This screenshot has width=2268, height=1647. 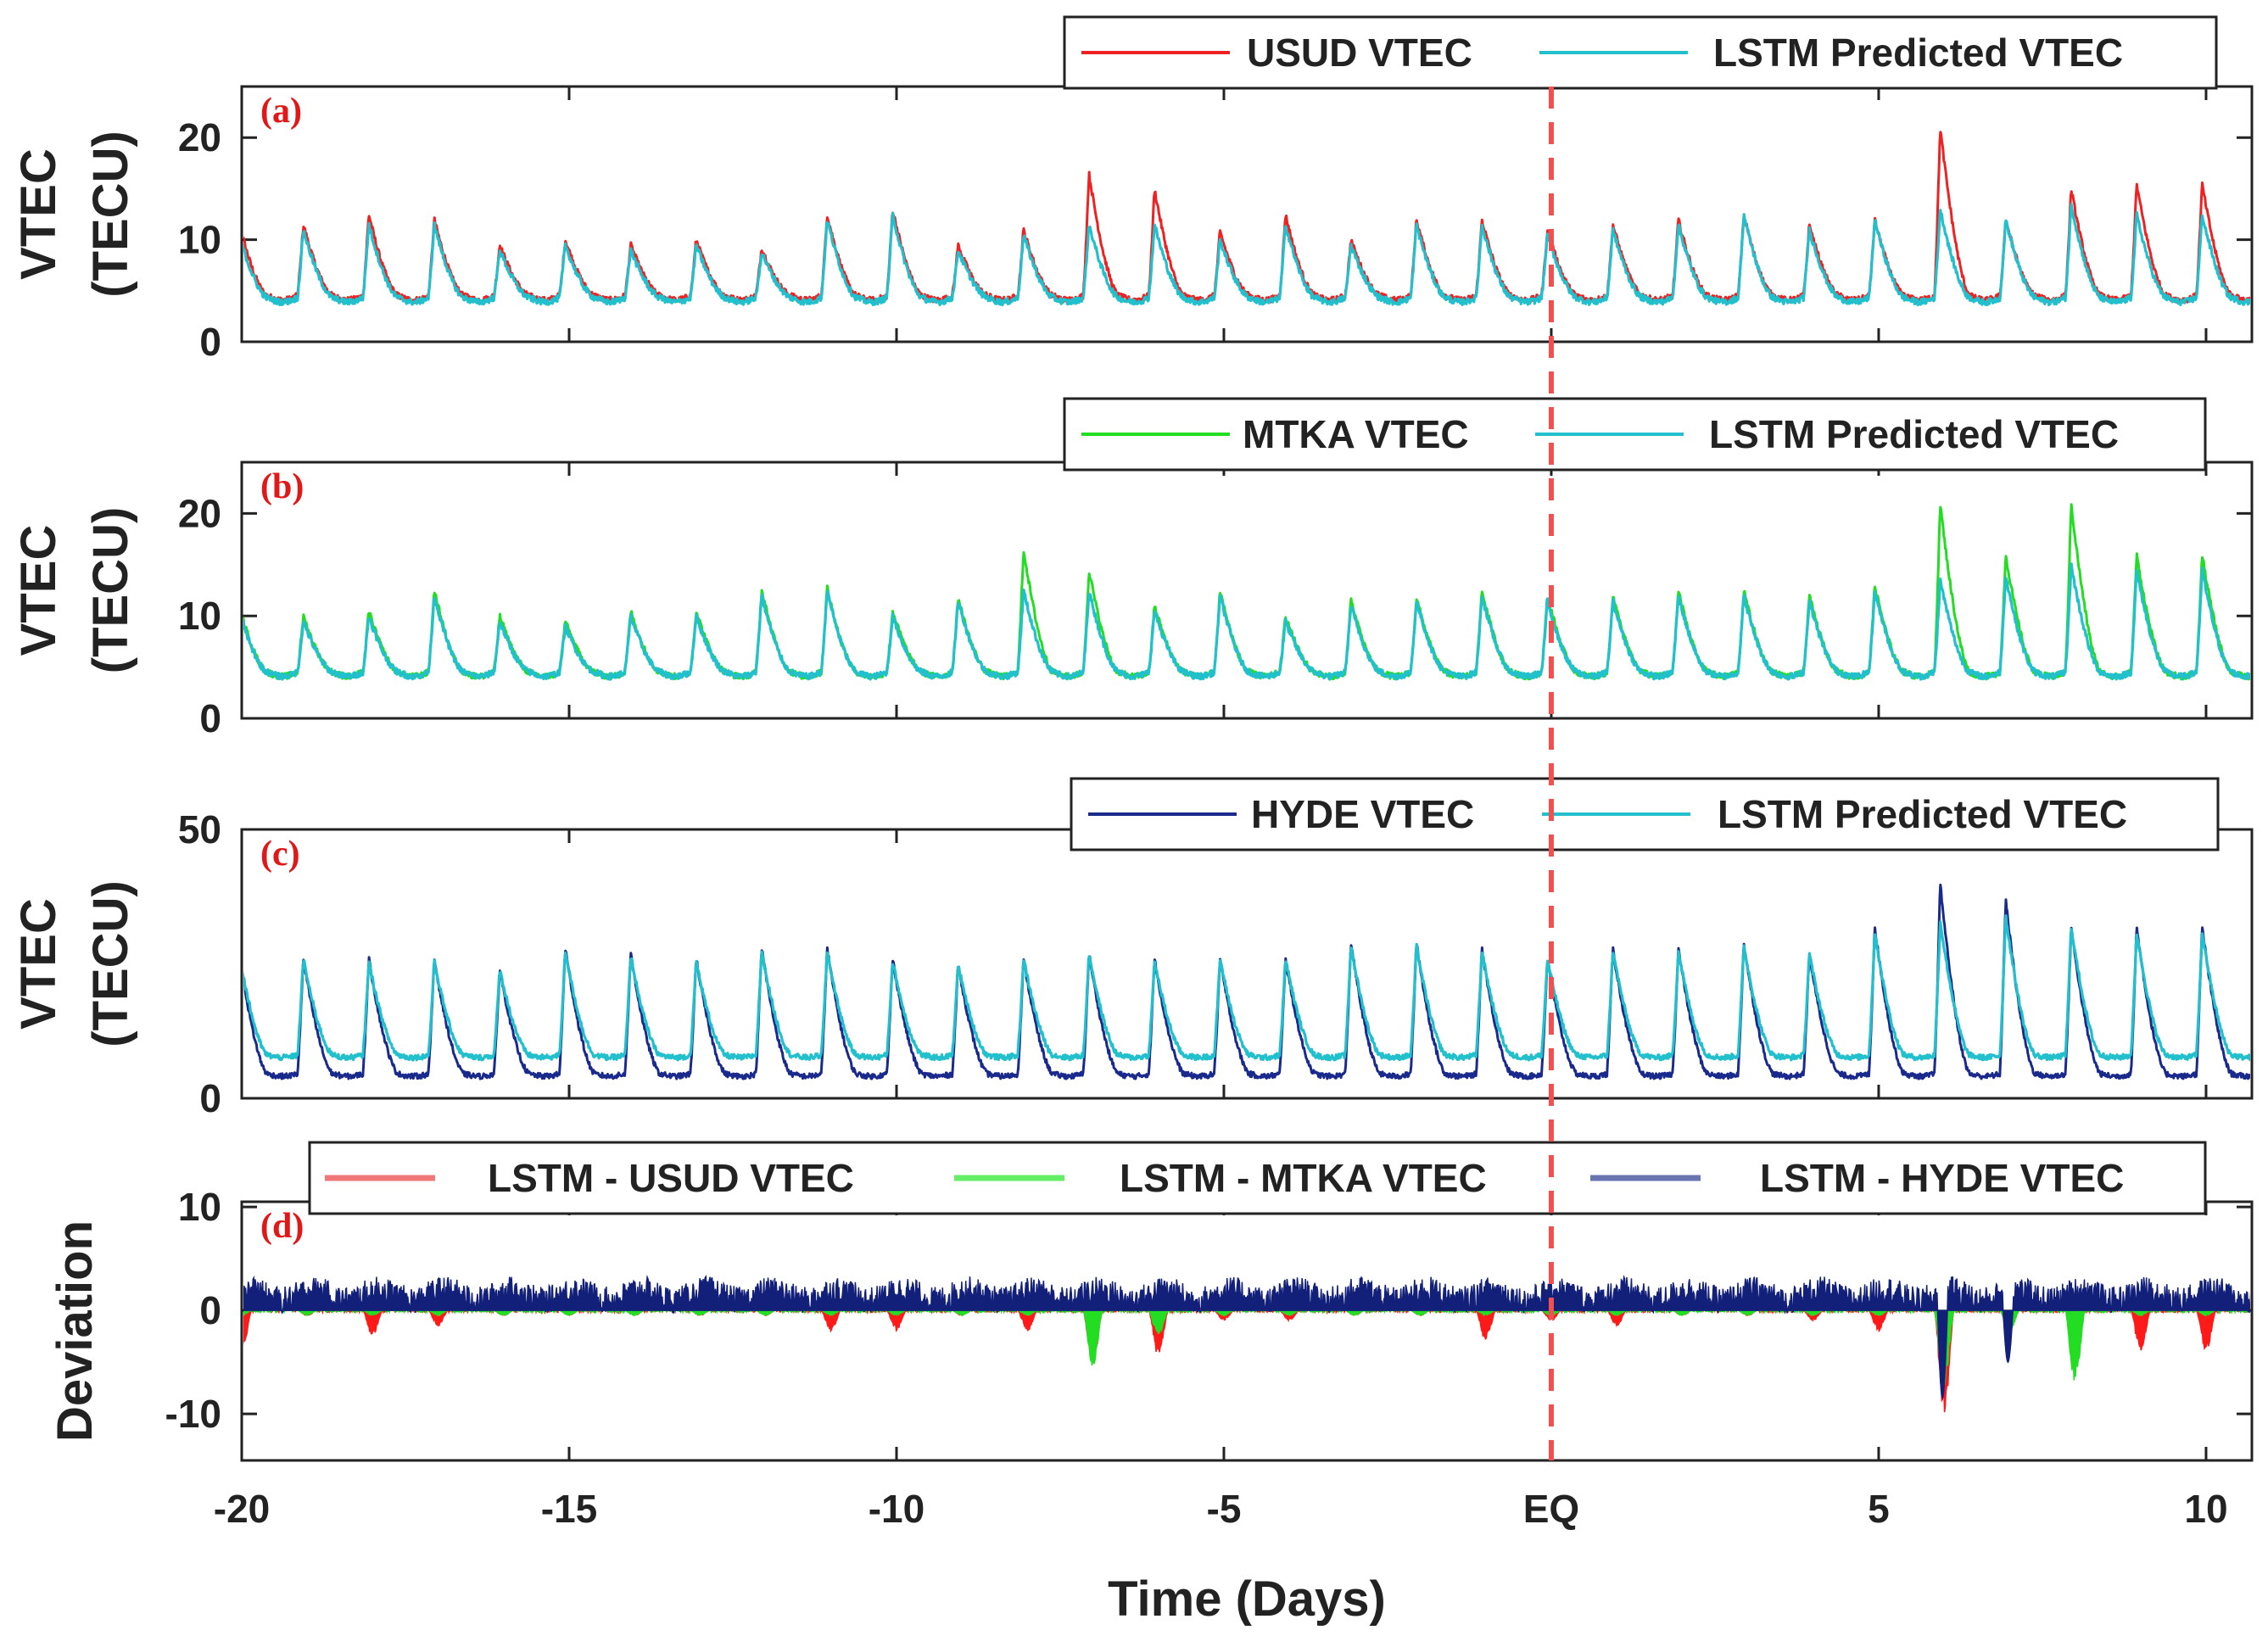 I want to click on ytick-label-c: 0, so click(x=210, y=1098).